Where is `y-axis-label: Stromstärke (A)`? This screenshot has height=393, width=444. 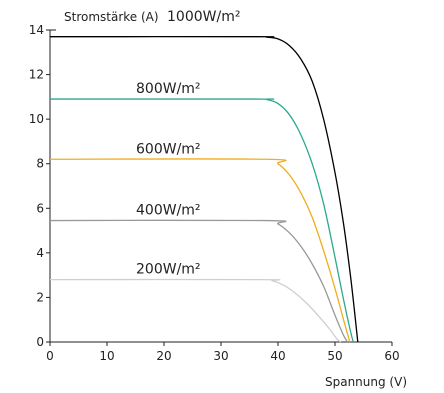 y-axis-label: Stromstärke (A) is located at coordinates (111, 17).